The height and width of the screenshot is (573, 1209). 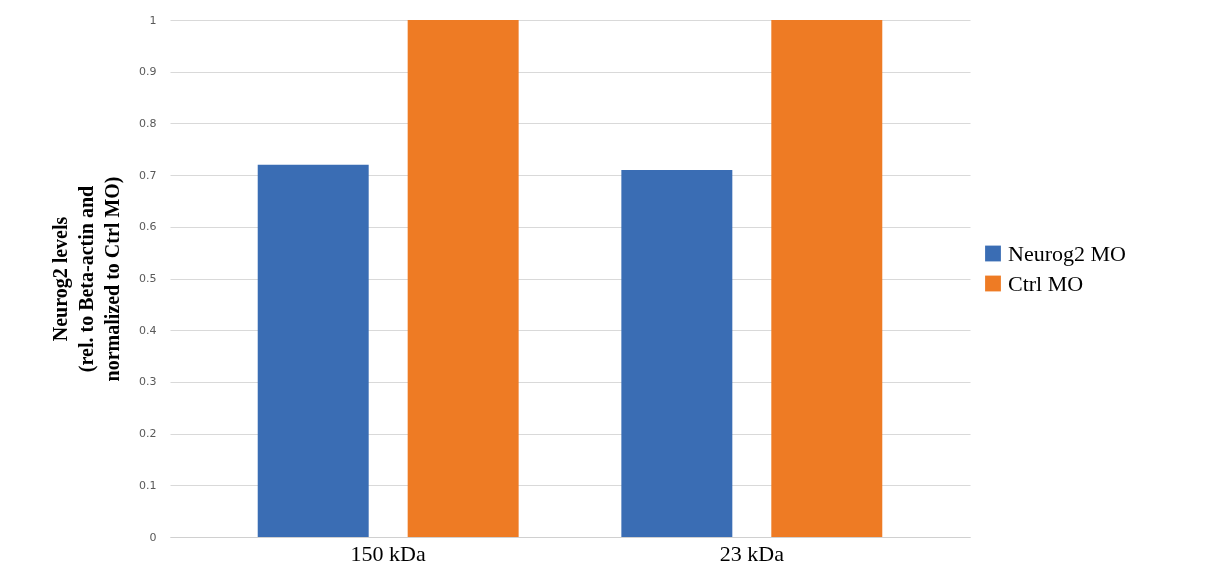 What do you see at coordinates (148, 330) in the screenshot?
I see `y-tick-label: 0.4` at bounding box center [148, 330].